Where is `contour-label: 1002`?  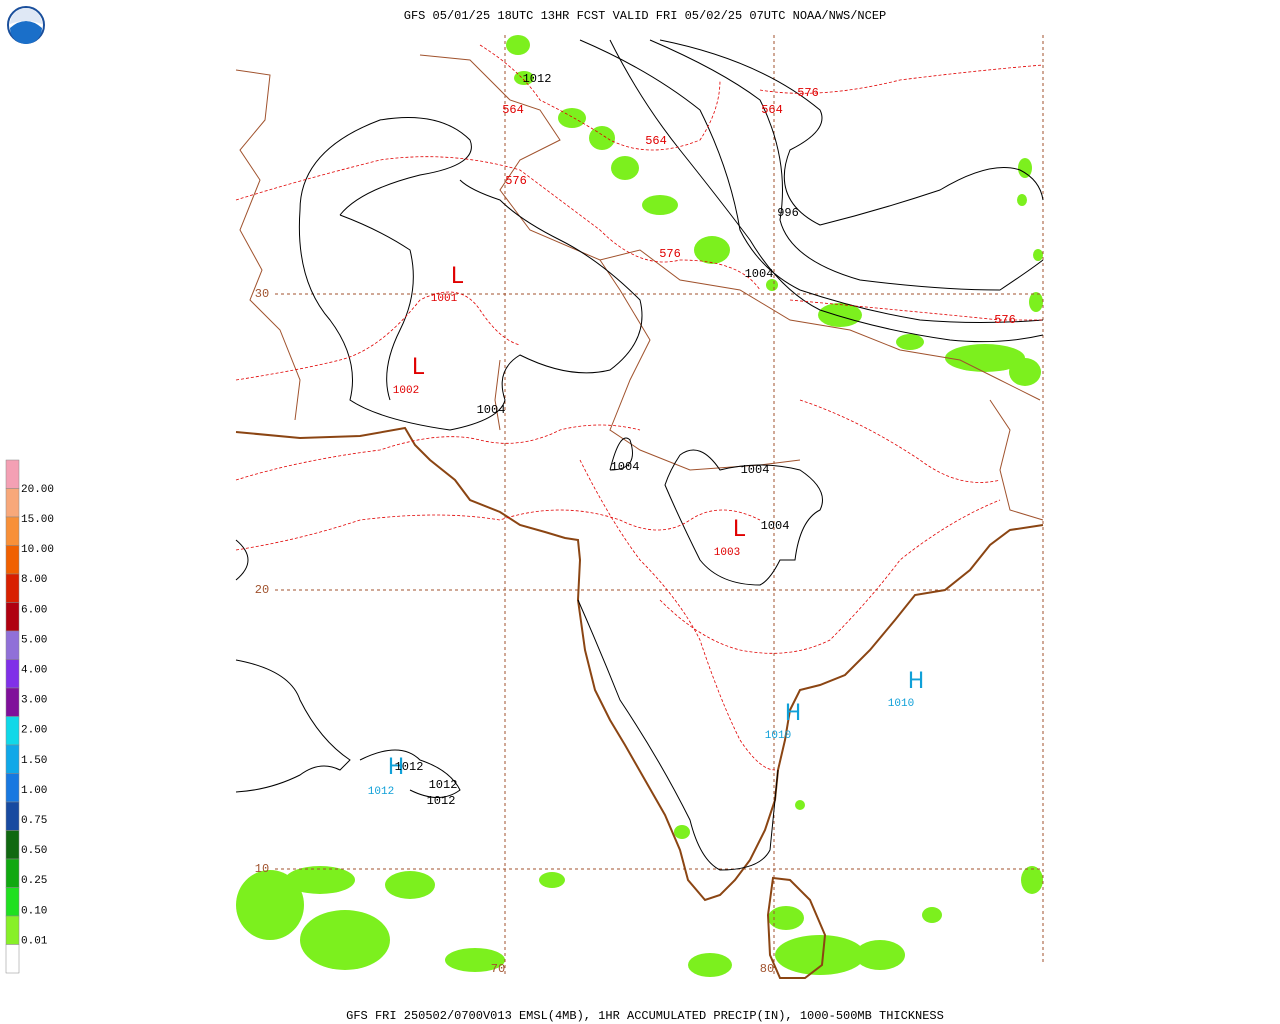
contour-label: 1002 is located at coordinates (406, 391).